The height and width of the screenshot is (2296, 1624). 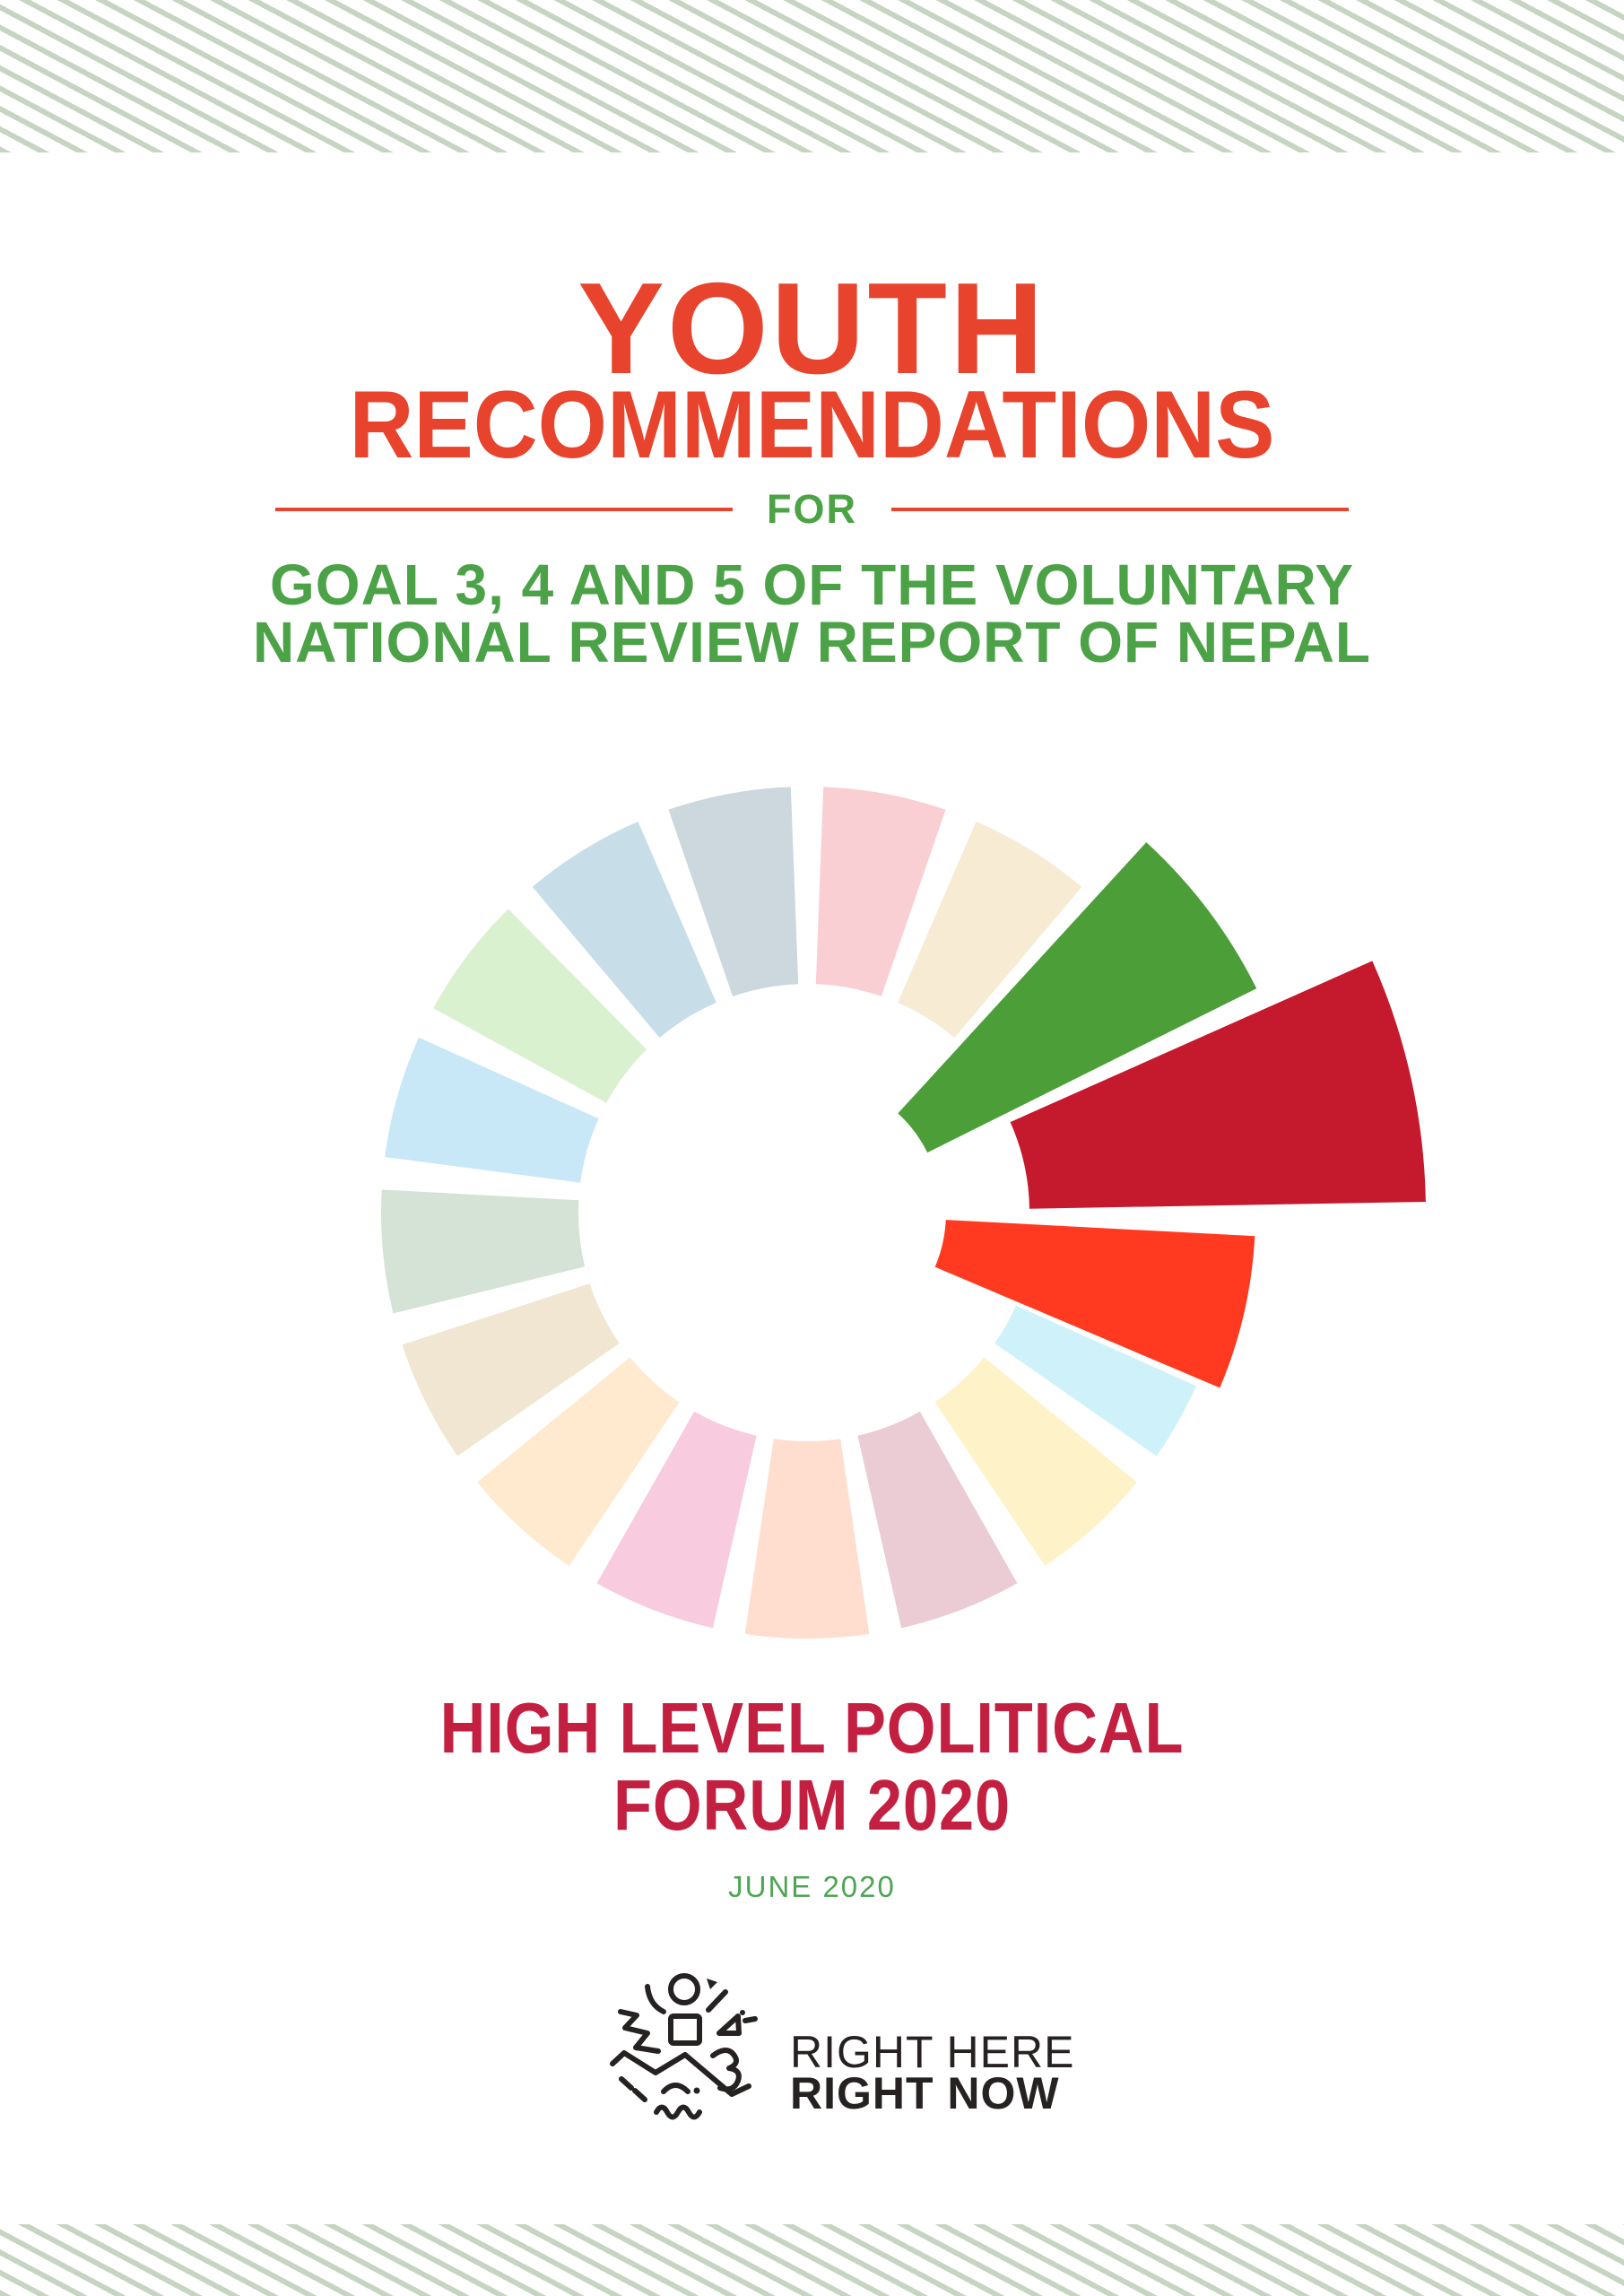 What do you see at coordinates (812, 424) in the screenshot?
I see `title-line-2: RECOMMENDATIONS` at bounding box center [812, 424].